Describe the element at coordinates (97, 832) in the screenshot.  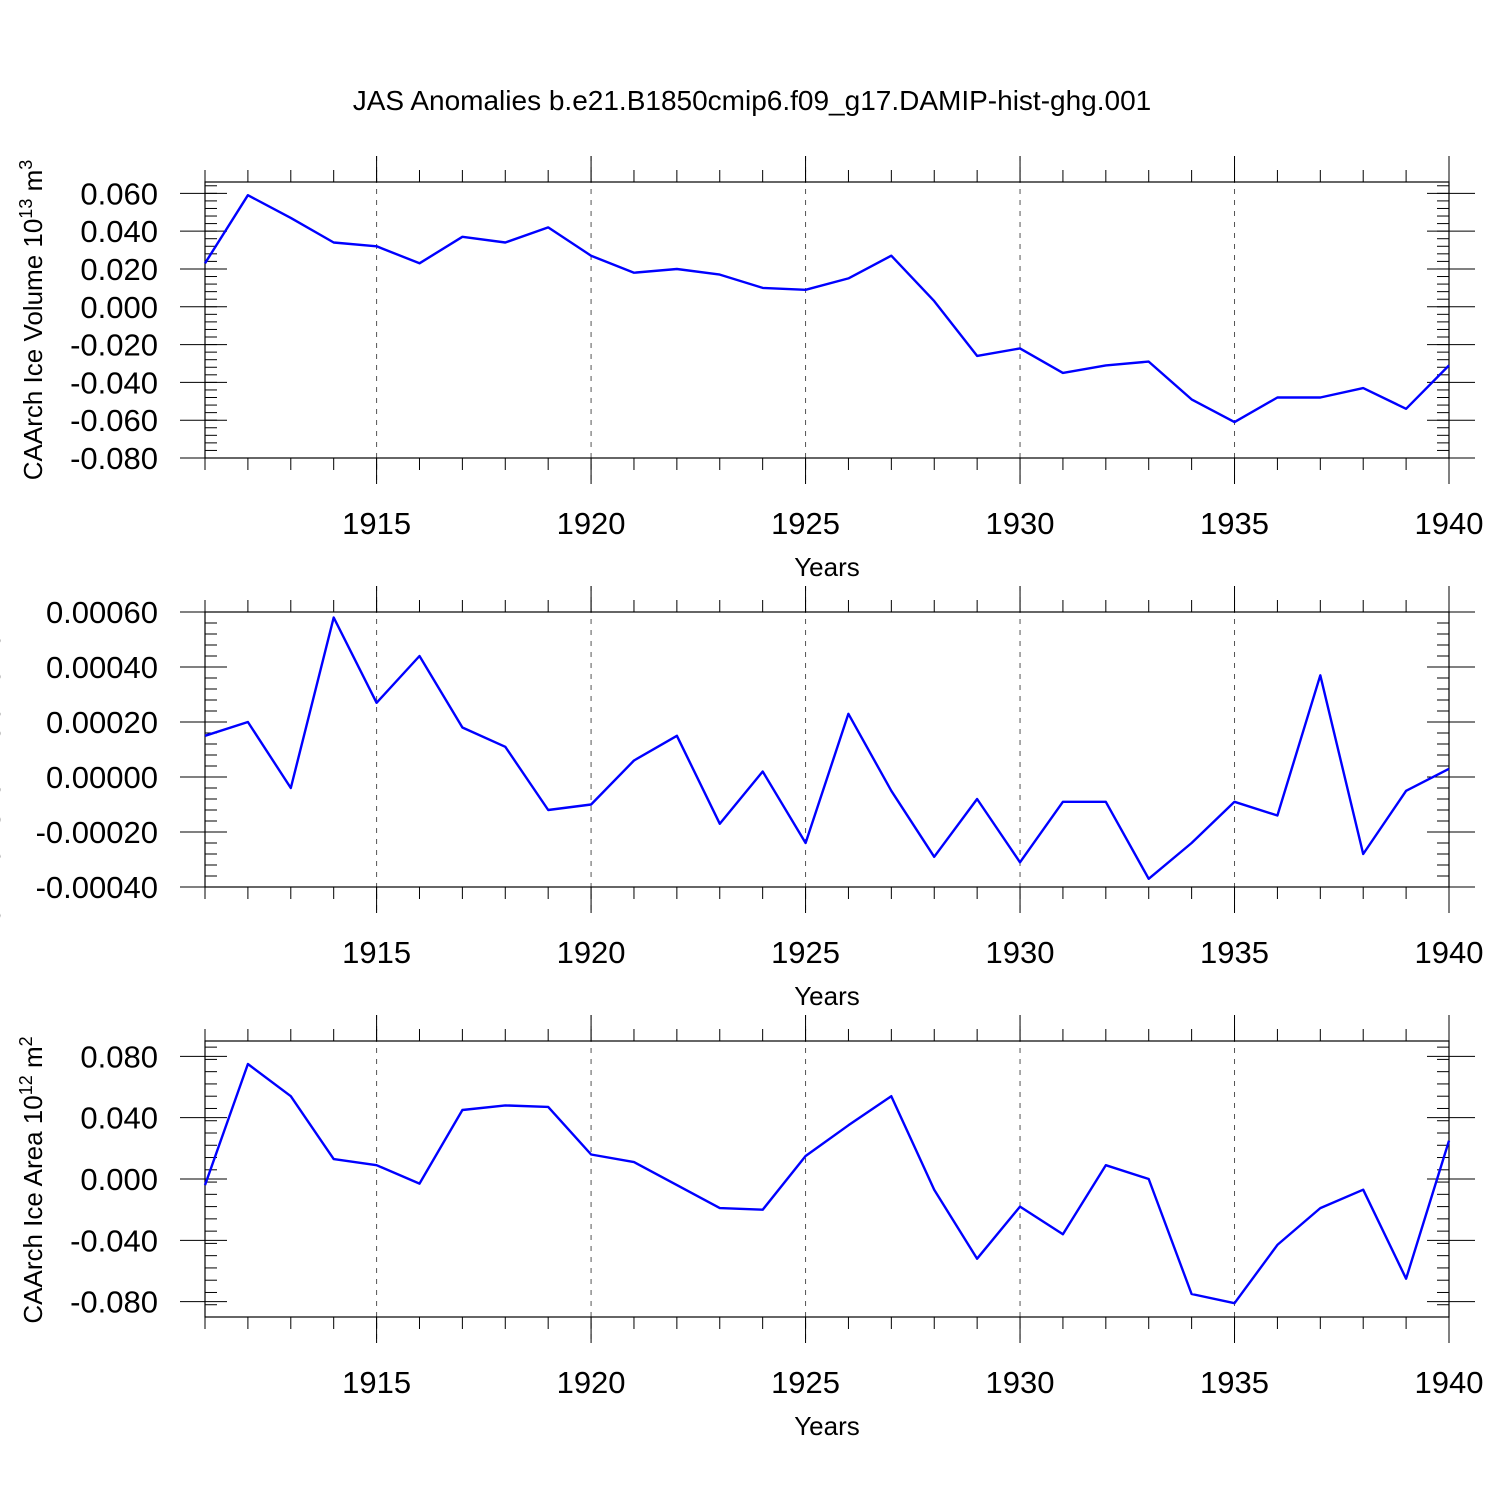
I see `y-tick-label: -0.00020` at that location.